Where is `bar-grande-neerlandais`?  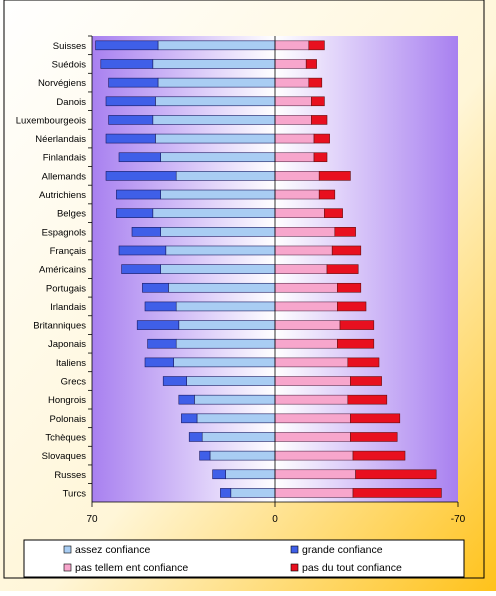 bar-grande-neerlandais is located at coordinates (130, 138).